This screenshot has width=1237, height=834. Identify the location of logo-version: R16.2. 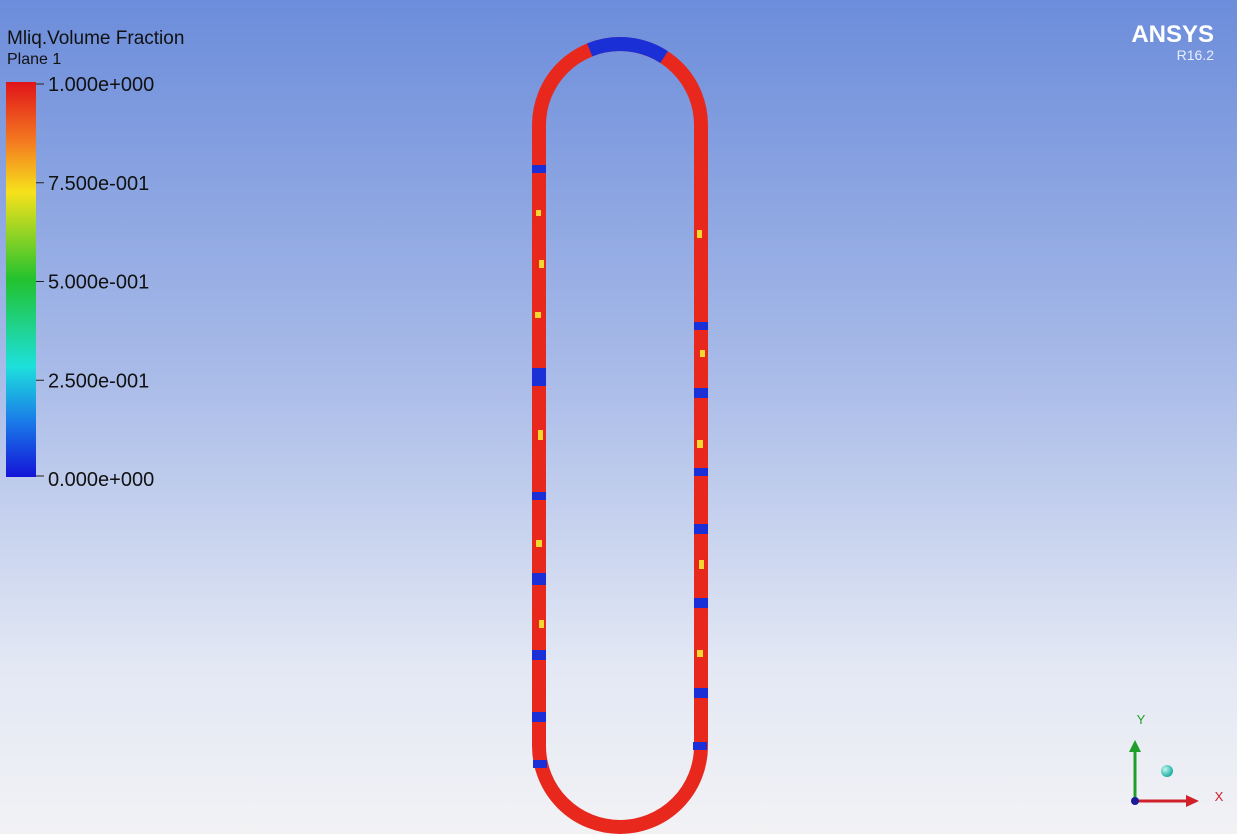
(1196, 55).